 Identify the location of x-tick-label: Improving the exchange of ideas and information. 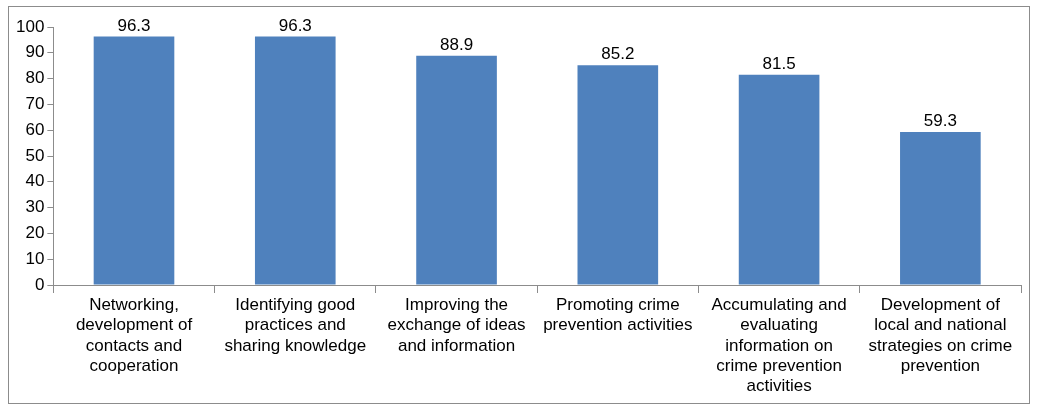
(456, 324).